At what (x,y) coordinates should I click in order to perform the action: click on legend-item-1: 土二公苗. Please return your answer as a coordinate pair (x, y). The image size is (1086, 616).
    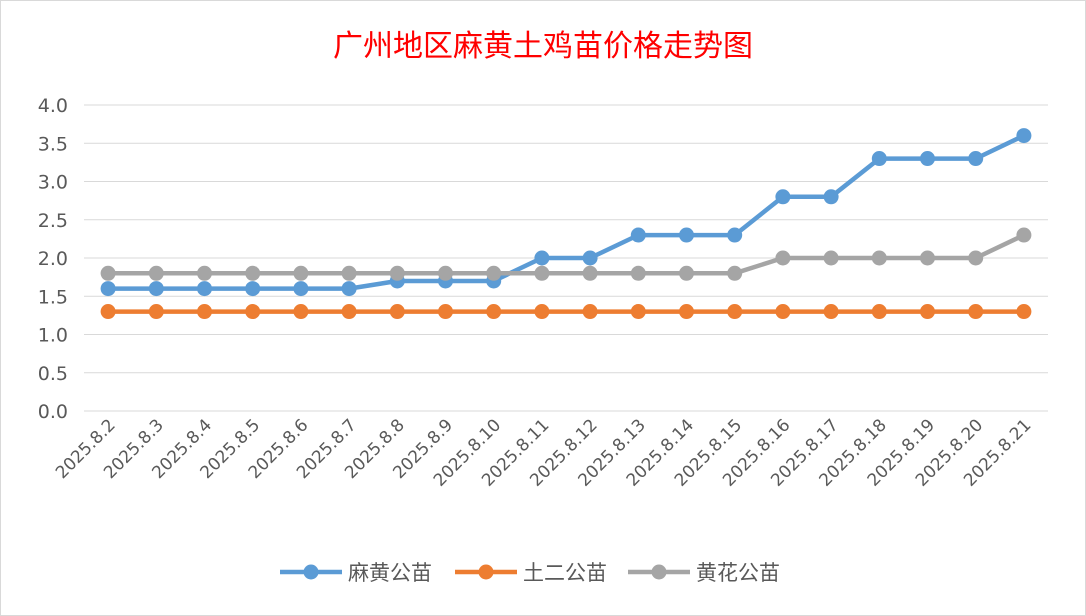
    Looking at the image, I should click on (531, 573).